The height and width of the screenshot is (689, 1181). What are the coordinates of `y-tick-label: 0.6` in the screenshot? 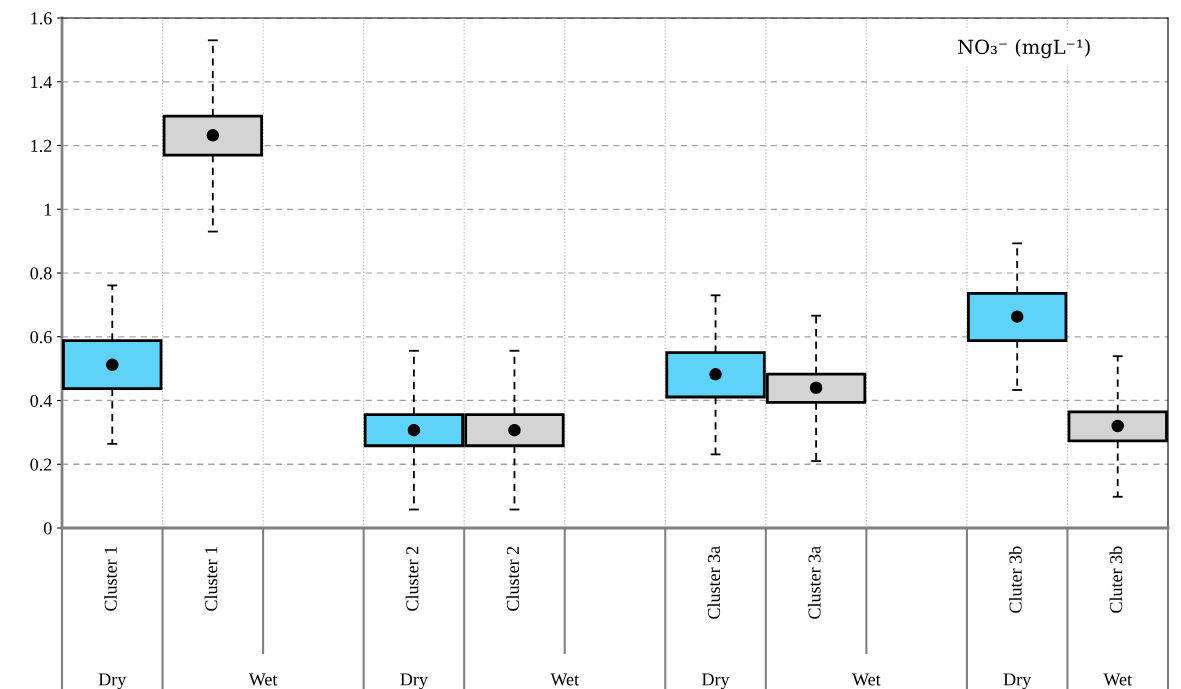 It's located at (41, 337).